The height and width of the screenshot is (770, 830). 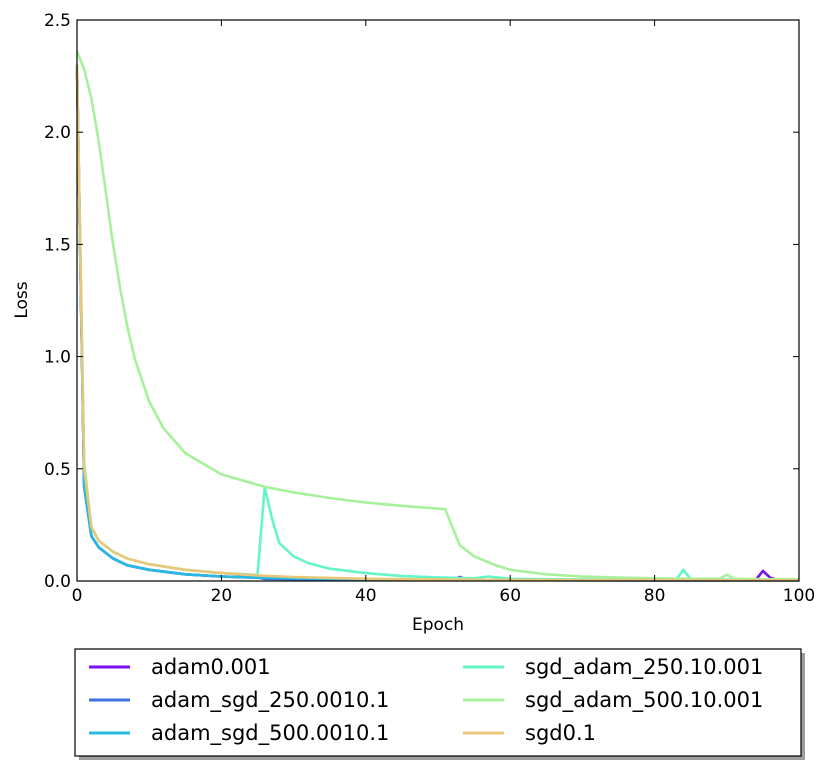 What do you see at coordinates (211, 667) in the screenshot?
I see `legend-label-0: adam0.001` at bounding box center [211, 667].